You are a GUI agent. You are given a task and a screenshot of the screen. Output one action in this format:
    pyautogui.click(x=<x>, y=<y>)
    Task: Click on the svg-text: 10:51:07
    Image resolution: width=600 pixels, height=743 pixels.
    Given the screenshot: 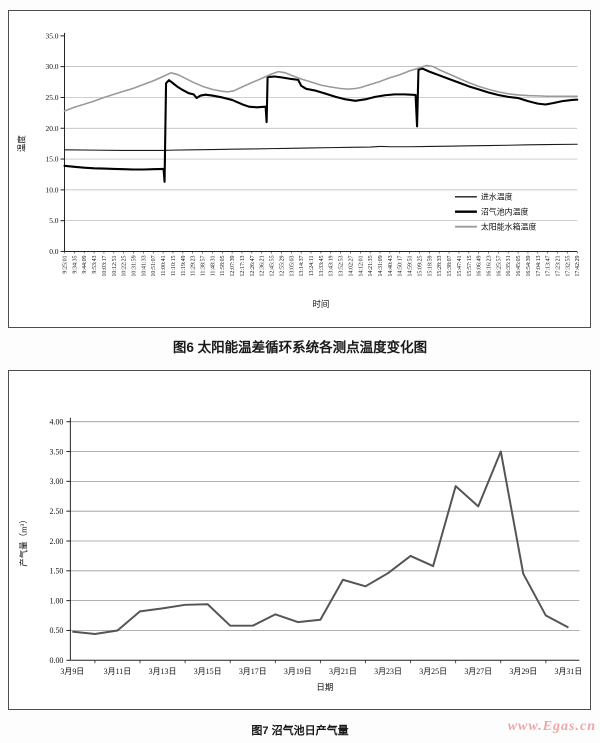 What is the action you would take?
    pyautogui.click(x=154, y=265)
    